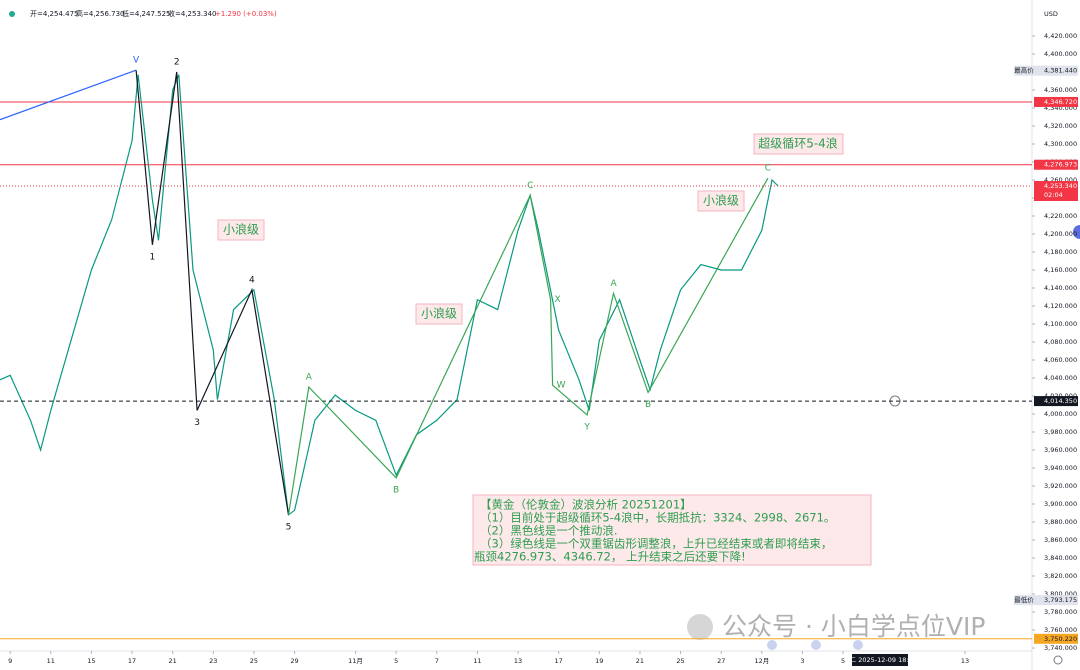 Image resolution: width=1080 pixels, height=670 pixels. I want to click on y-tick-label: 4,000.000, so click(1060, 414).